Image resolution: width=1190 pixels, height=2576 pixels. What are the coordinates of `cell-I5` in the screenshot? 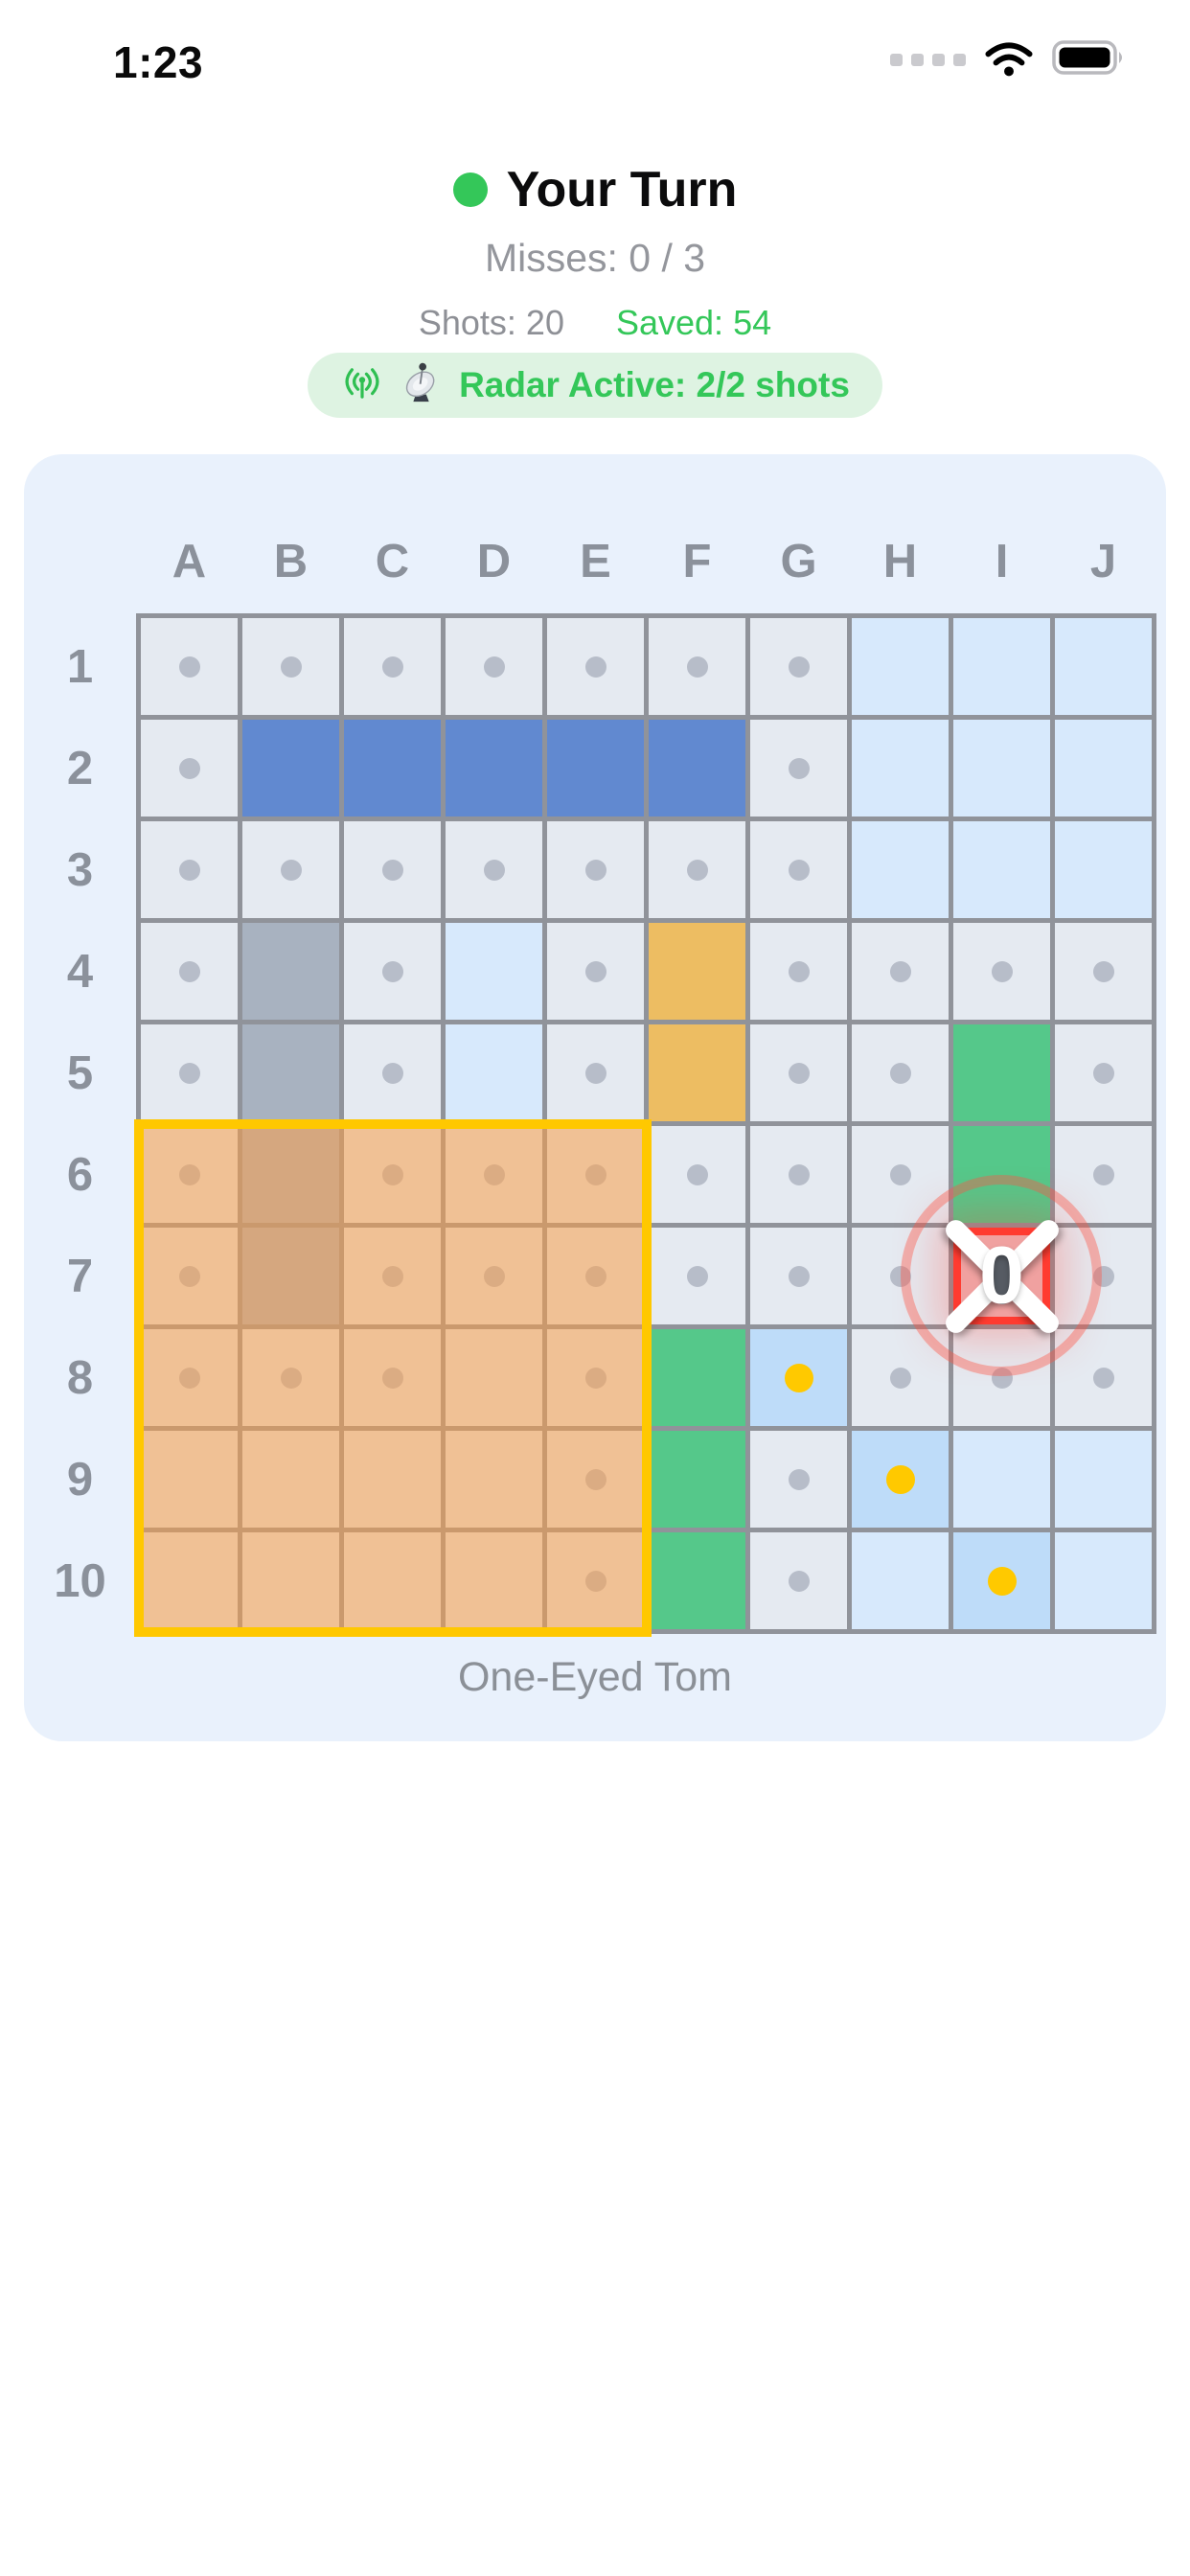 It's located at (1002, 1072).